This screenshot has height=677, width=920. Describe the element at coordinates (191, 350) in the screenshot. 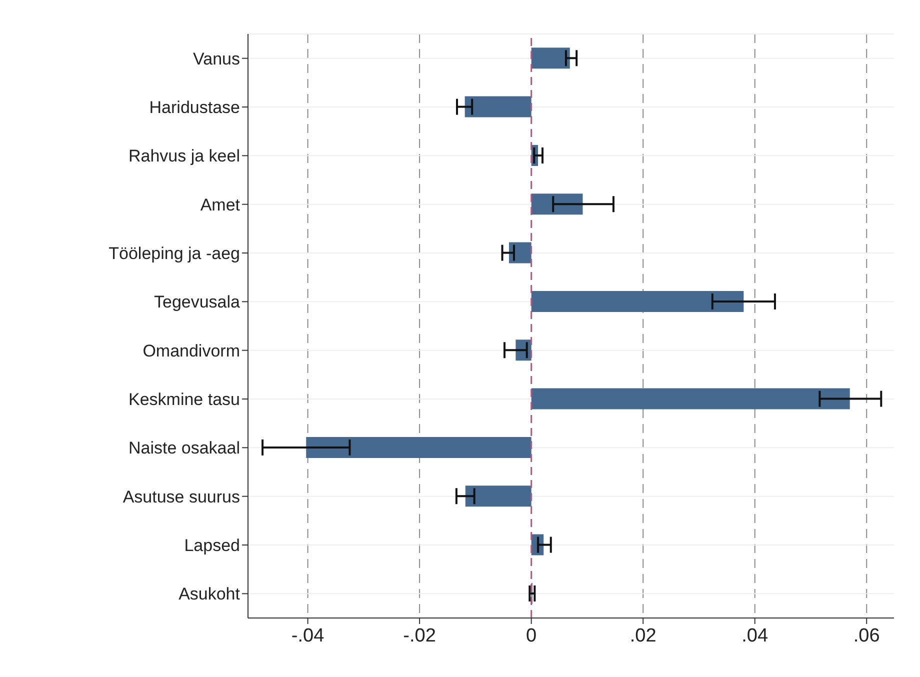

I see `y-tick-label: Omandivorm` at that location.